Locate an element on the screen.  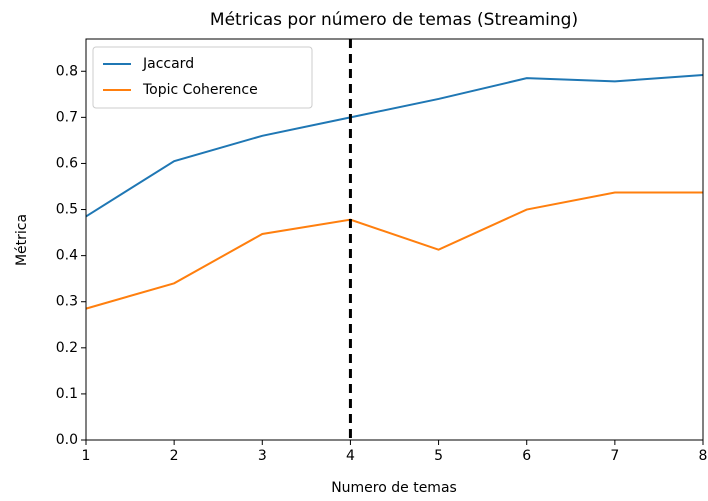
y-tick-label: 0.2 is located at coordinates (67, 348).